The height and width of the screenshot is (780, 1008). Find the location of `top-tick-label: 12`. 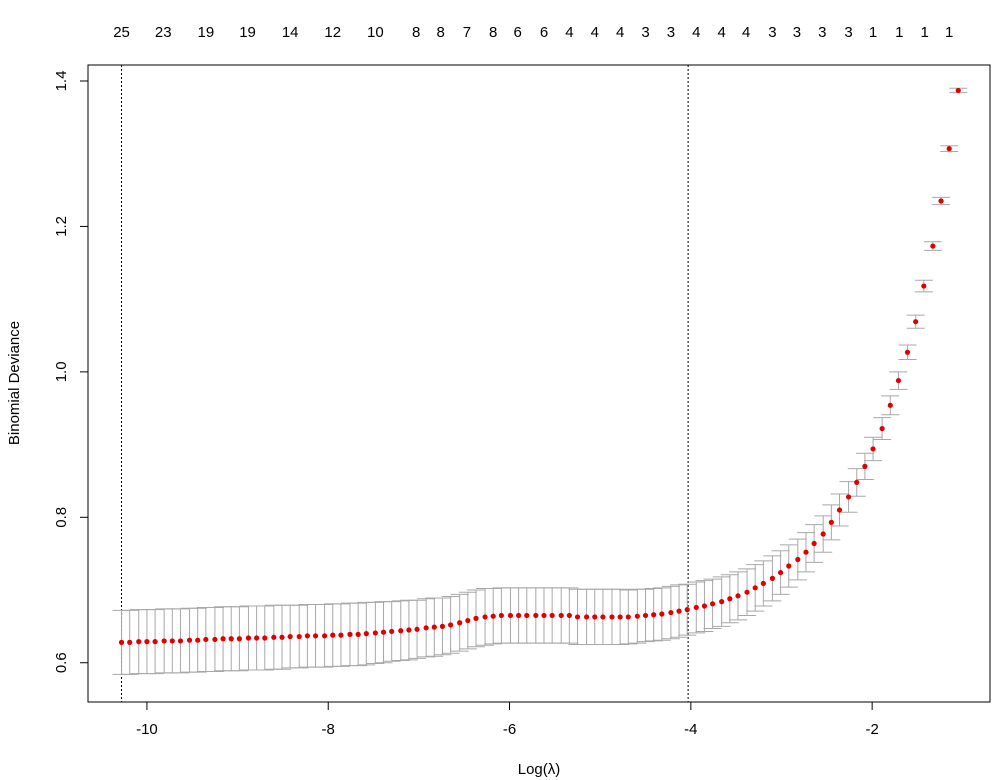

top-tick-label: 12 is located at coordinates (332, 32).